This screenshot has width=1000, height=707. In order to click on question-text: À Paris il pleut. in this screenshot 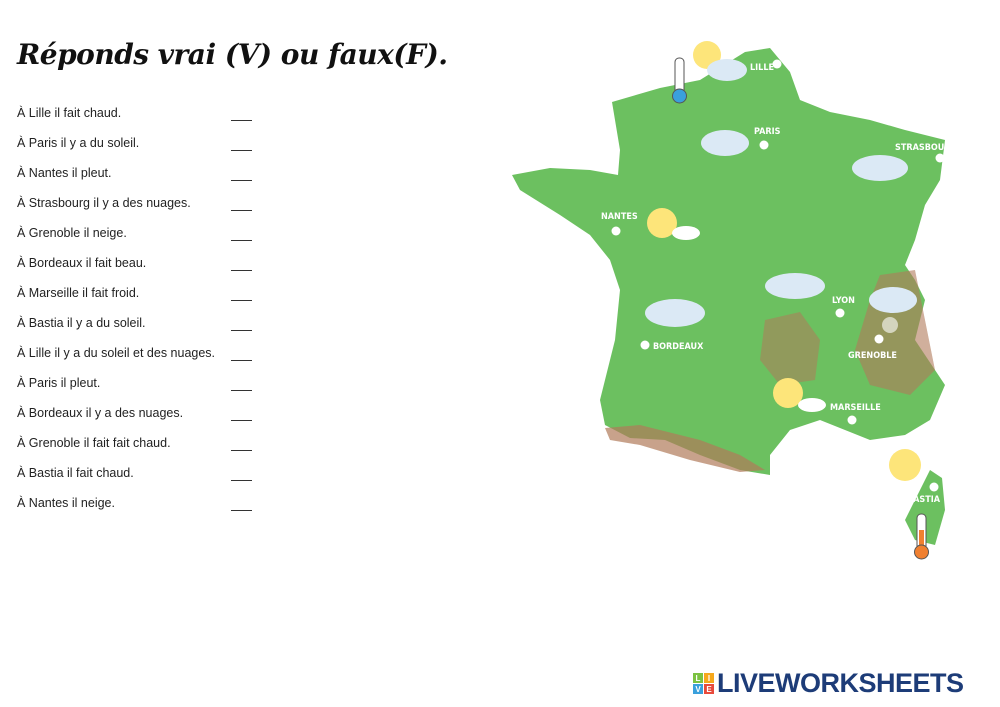, I will do `click(59, 383)`.